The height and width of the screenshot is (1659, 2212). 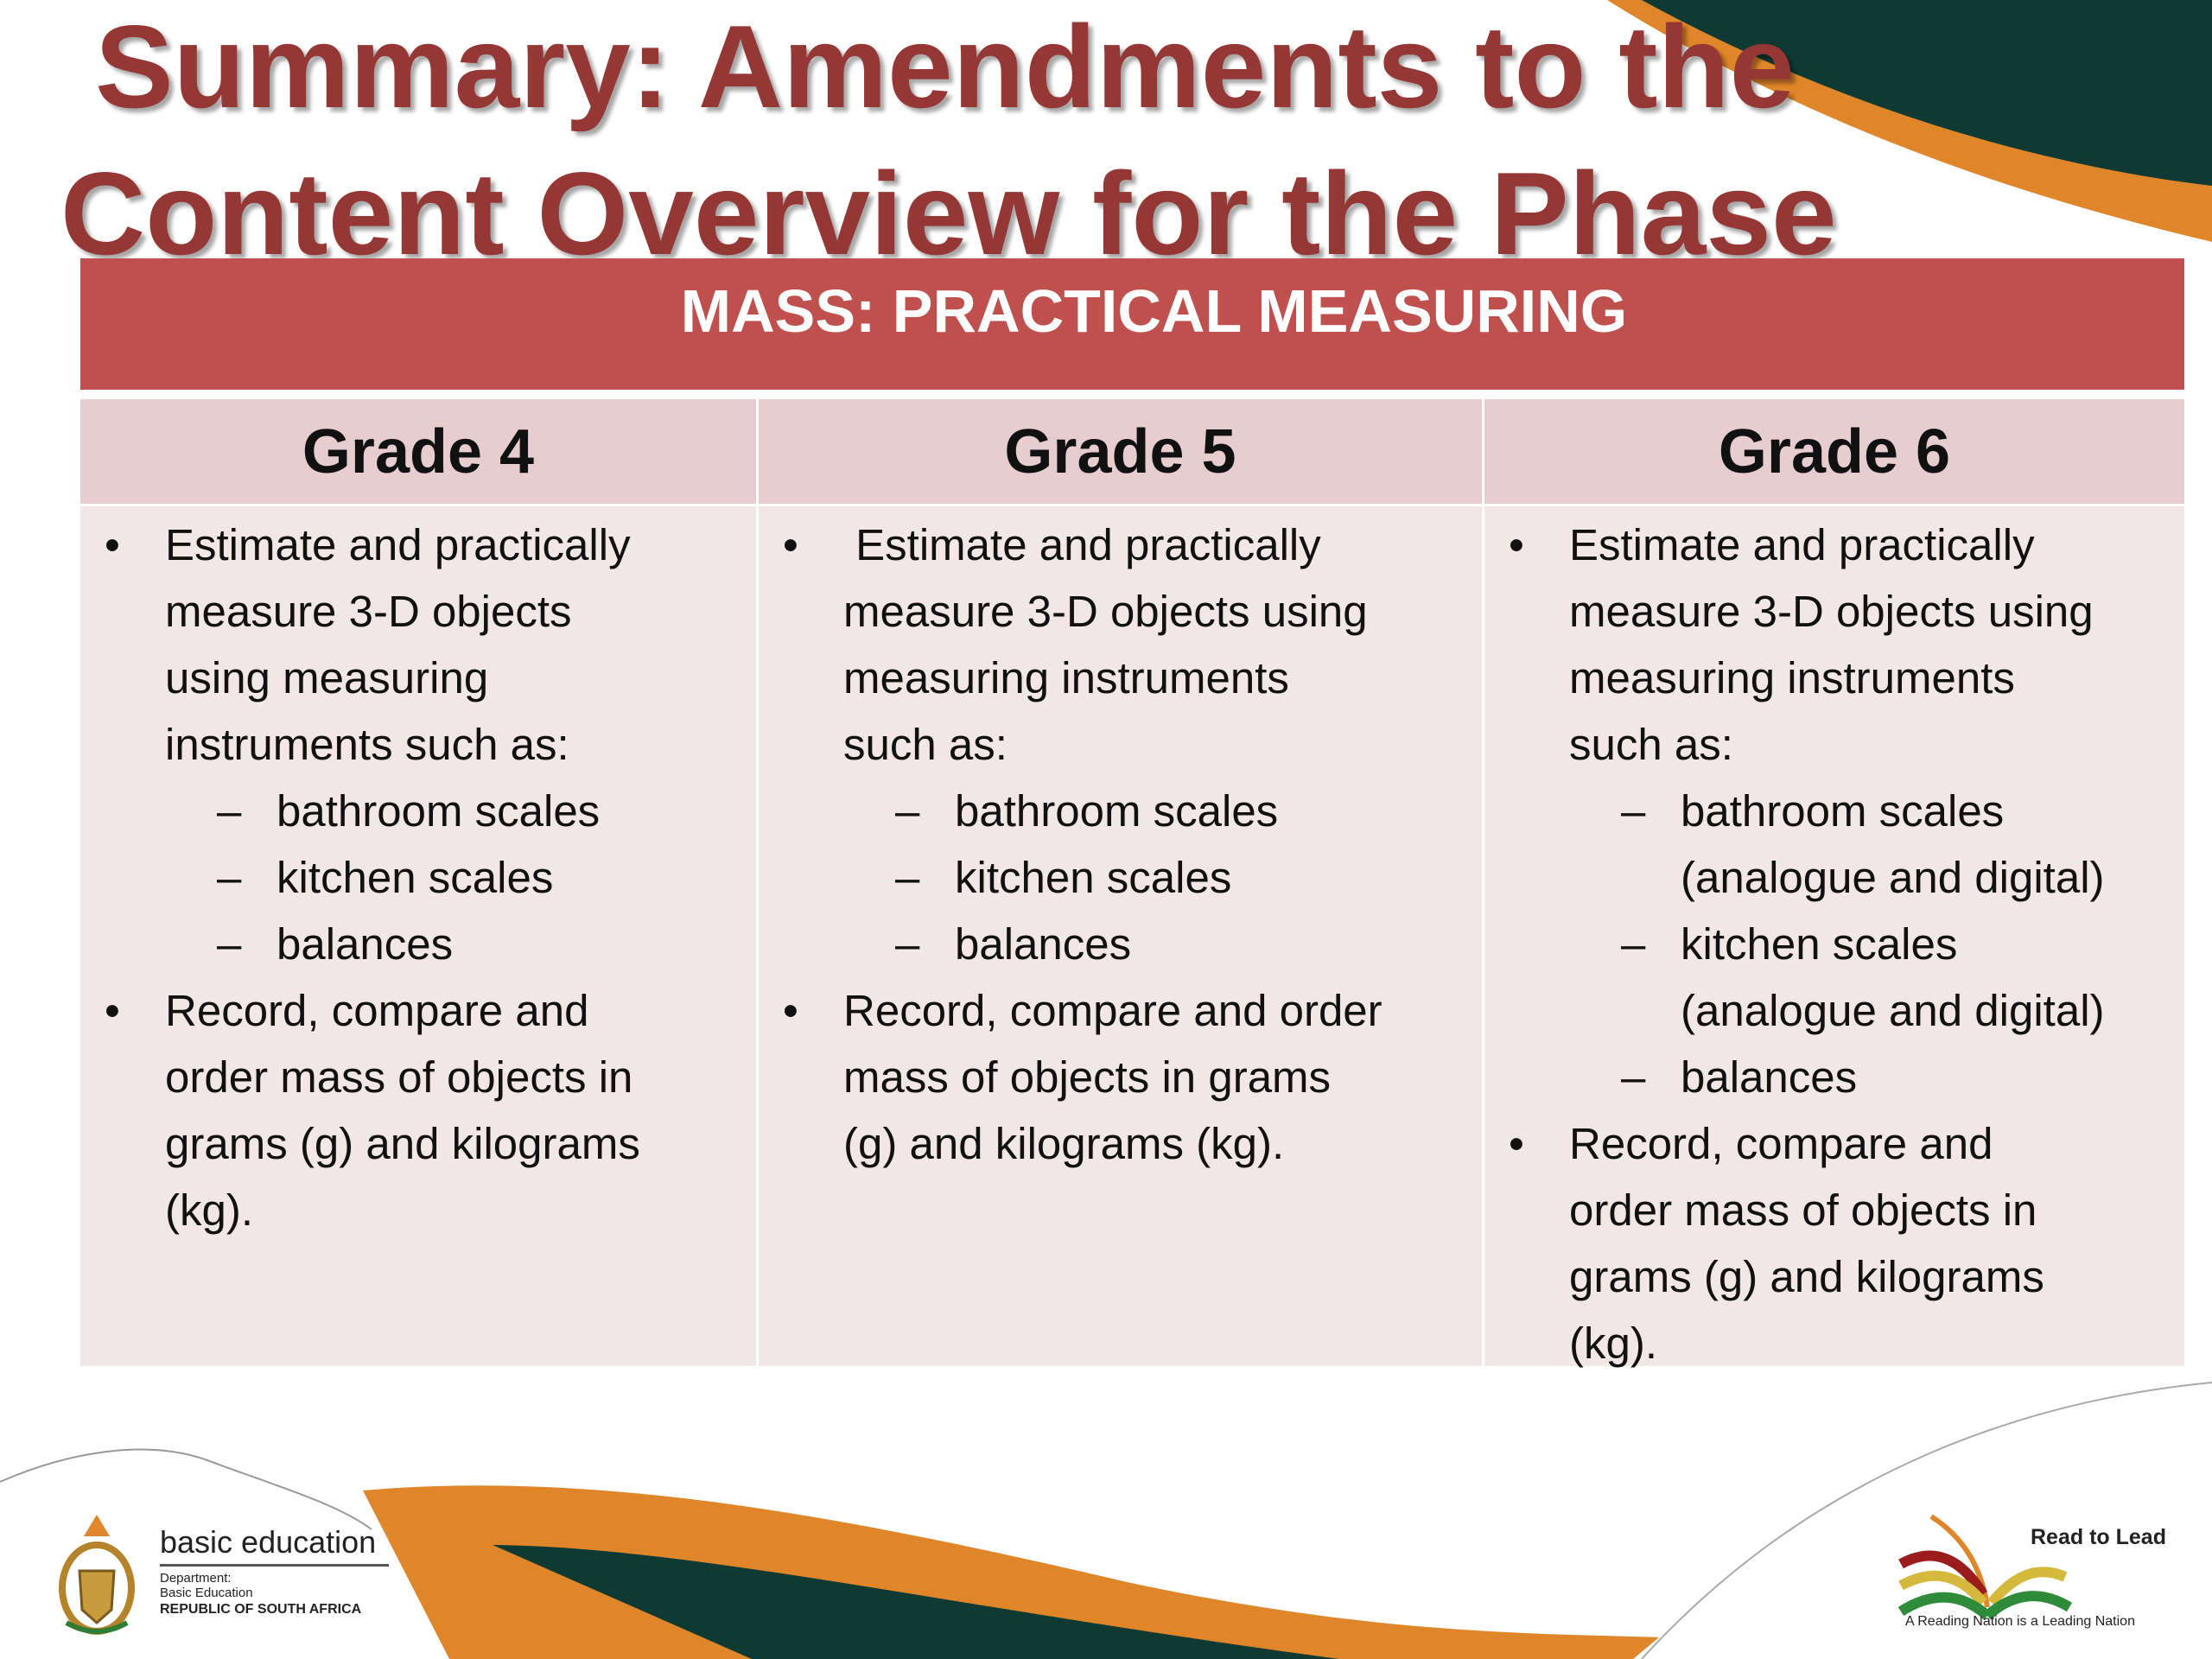 I want to click on read-to-lead-book-icon, so click(x=1985, y=1567).